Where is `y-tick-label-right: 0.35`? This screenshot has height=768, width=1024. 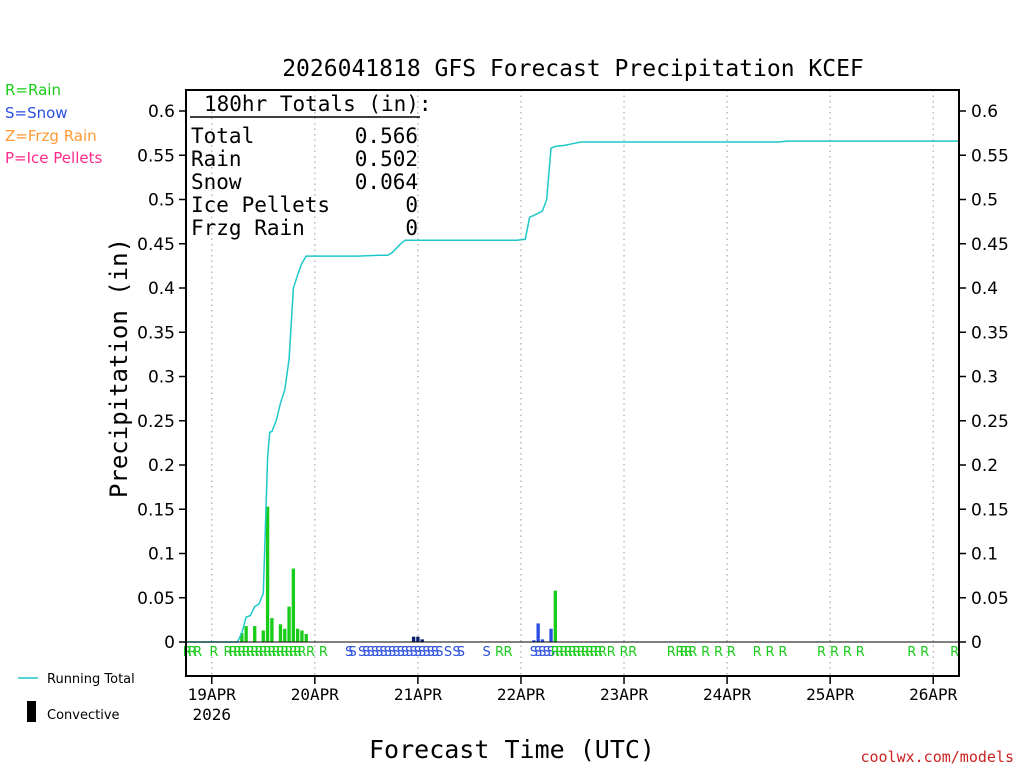
y-tick-label-right: 0.35 is located at coordinates (990, 333).